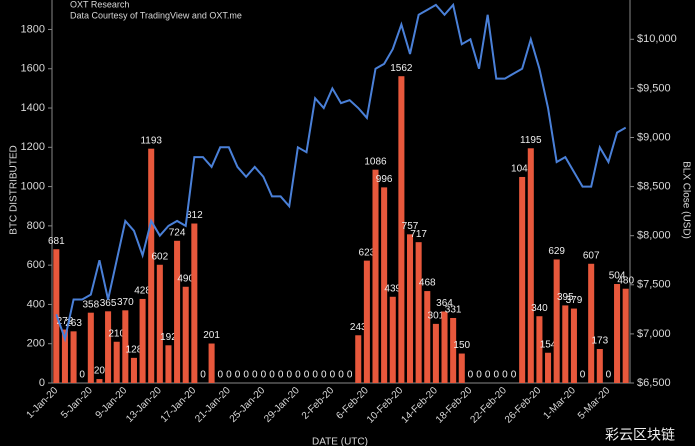  Describe the element at coordinates (100, 371) in the screenshot. I see `bar-value-label: 20` at that location.